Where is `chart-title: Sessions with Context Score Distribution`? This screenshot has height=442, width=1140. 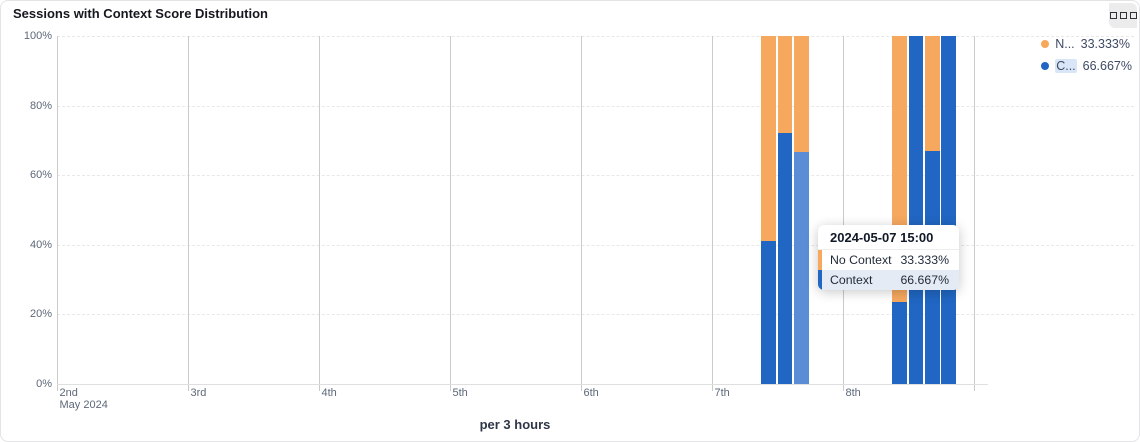
chart-title: Sessions with Context Score Distribution is located at coordinates (140, 13).